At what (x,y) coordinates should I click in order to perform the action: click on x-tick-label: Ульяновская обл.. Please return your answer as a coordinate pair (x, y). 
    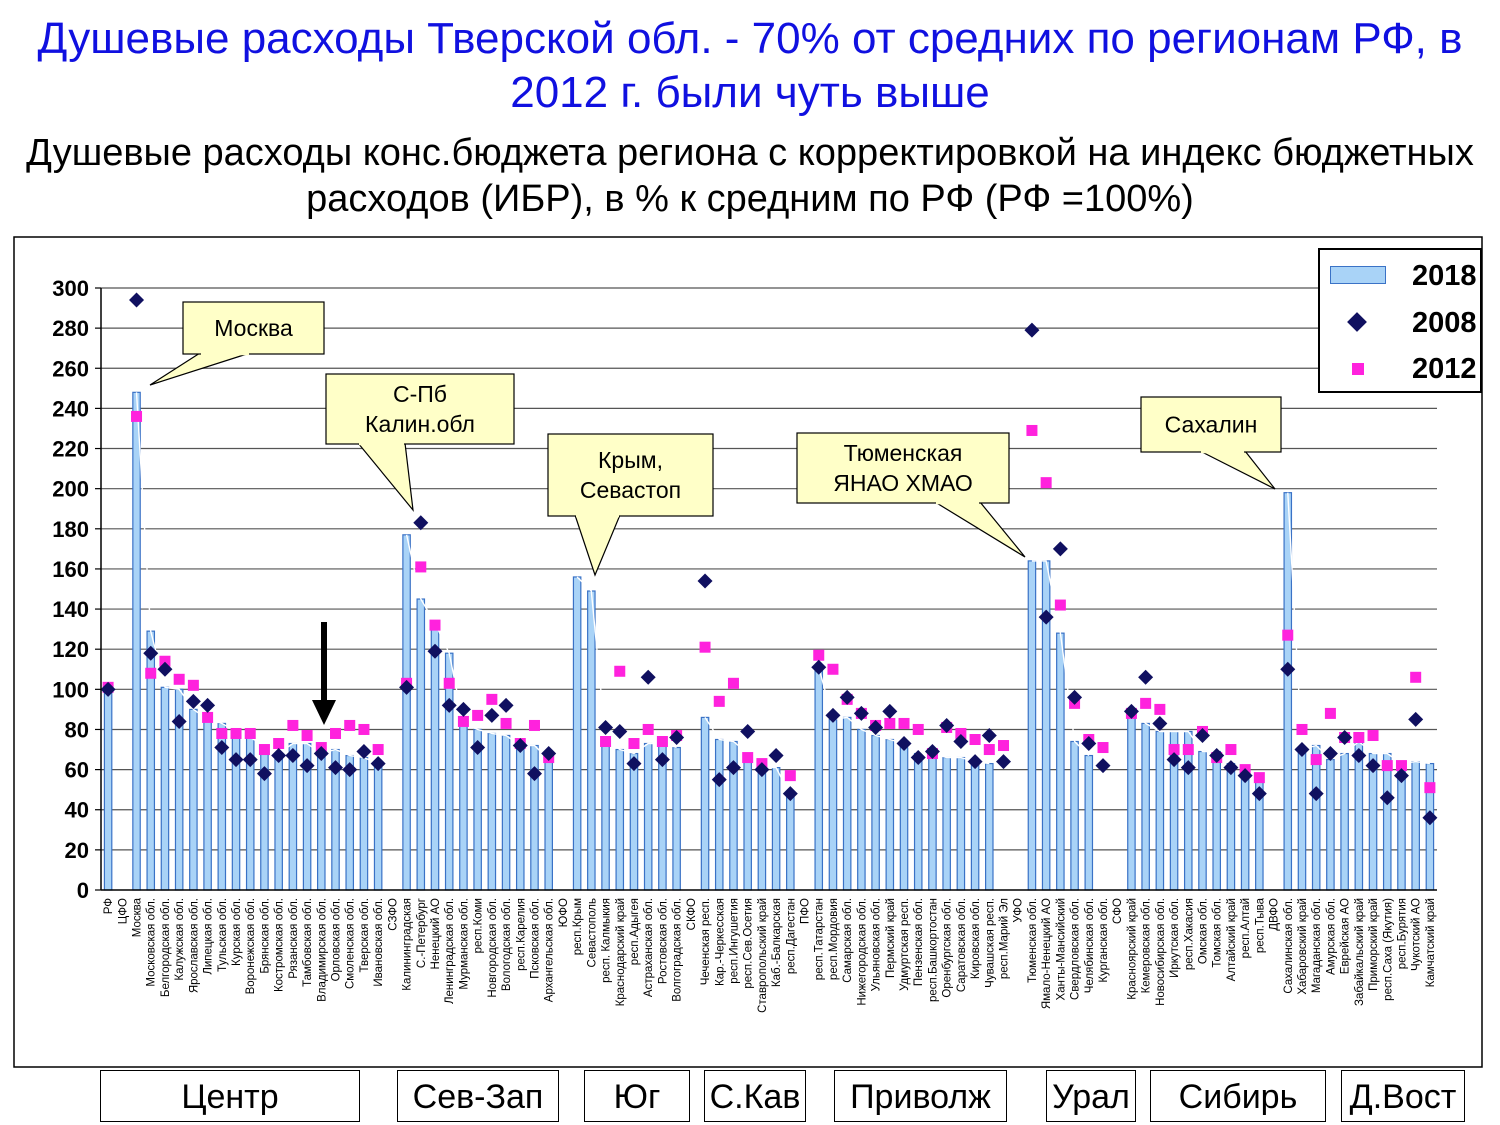
    Looking at the image, I should click on (877, 944).